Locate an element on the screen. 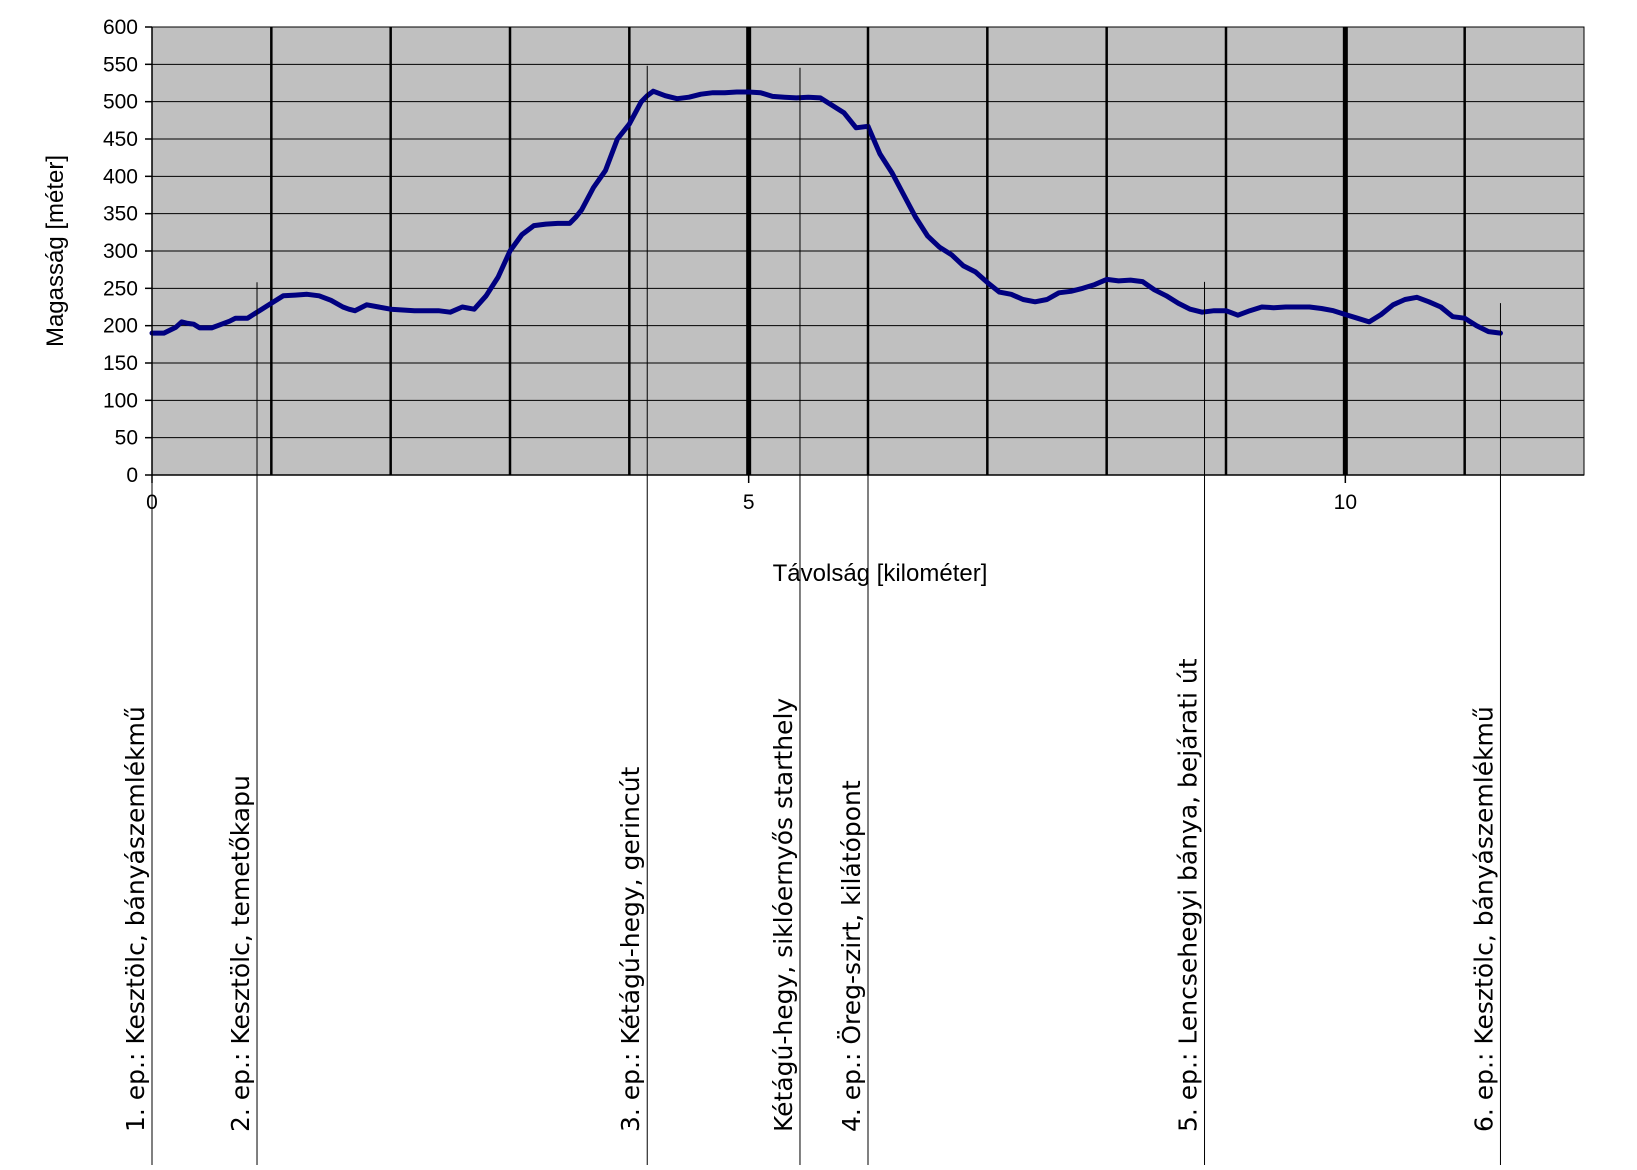 The image size is (1637, 1170). y-tick-labels: 0 50 100 150 200 250 300 350 400 450 500 550 600 is located at coordinates (127, 251).